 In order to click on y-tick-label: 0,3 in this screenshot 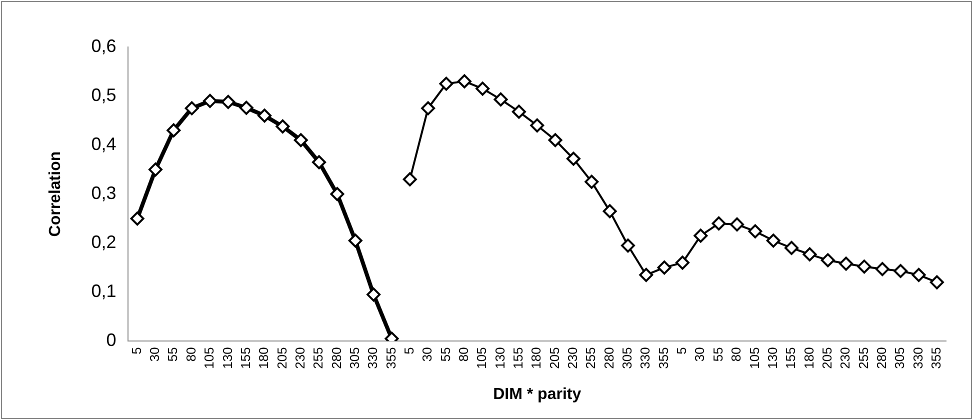, I will do `click(103, 193)`.